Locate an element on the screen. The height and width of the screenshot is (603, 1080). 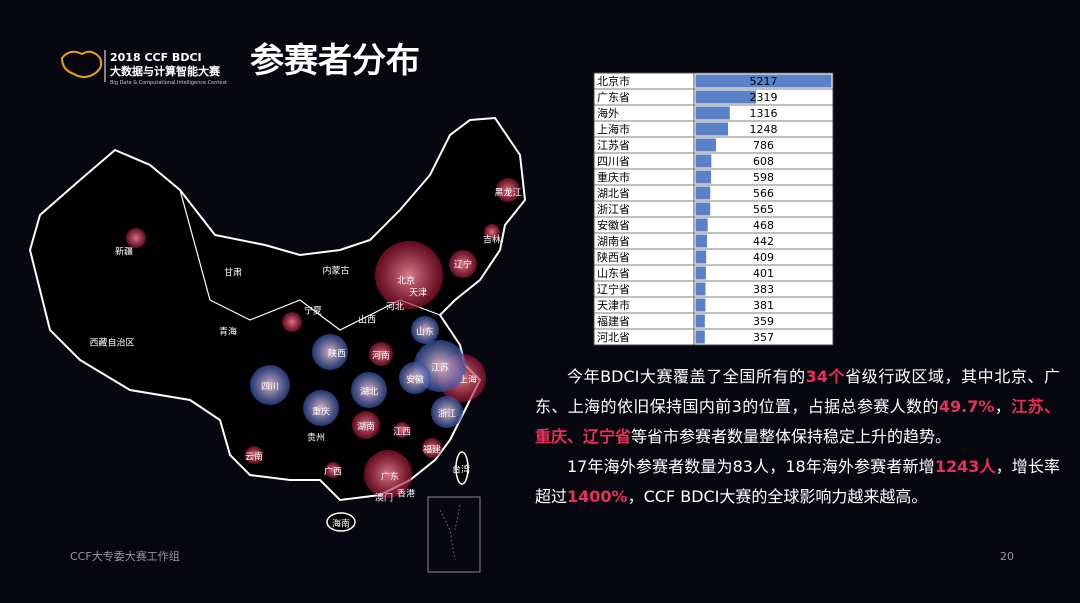
province-label: 四川 is located at coordinates (270, 388).